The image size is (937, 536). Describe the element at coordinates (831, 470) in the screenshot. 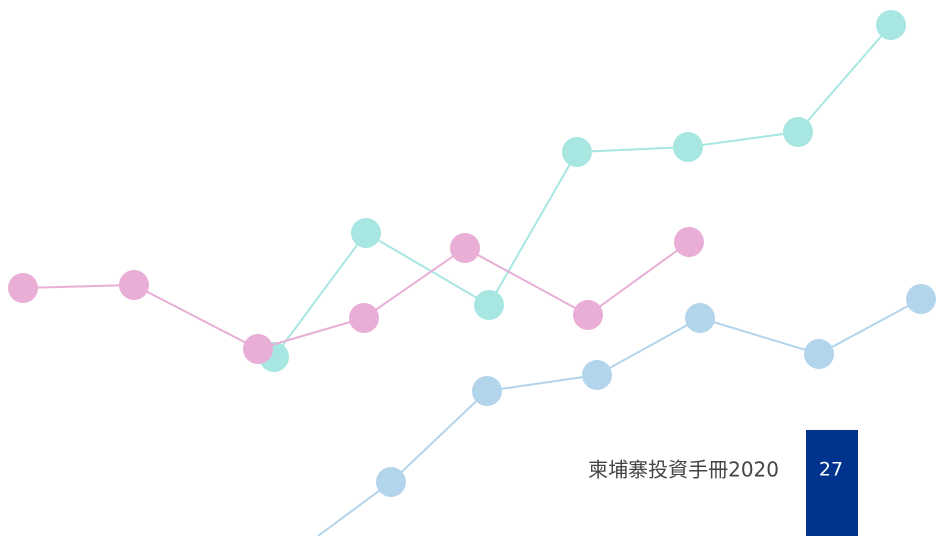

I see `page-number: 27` at that location.